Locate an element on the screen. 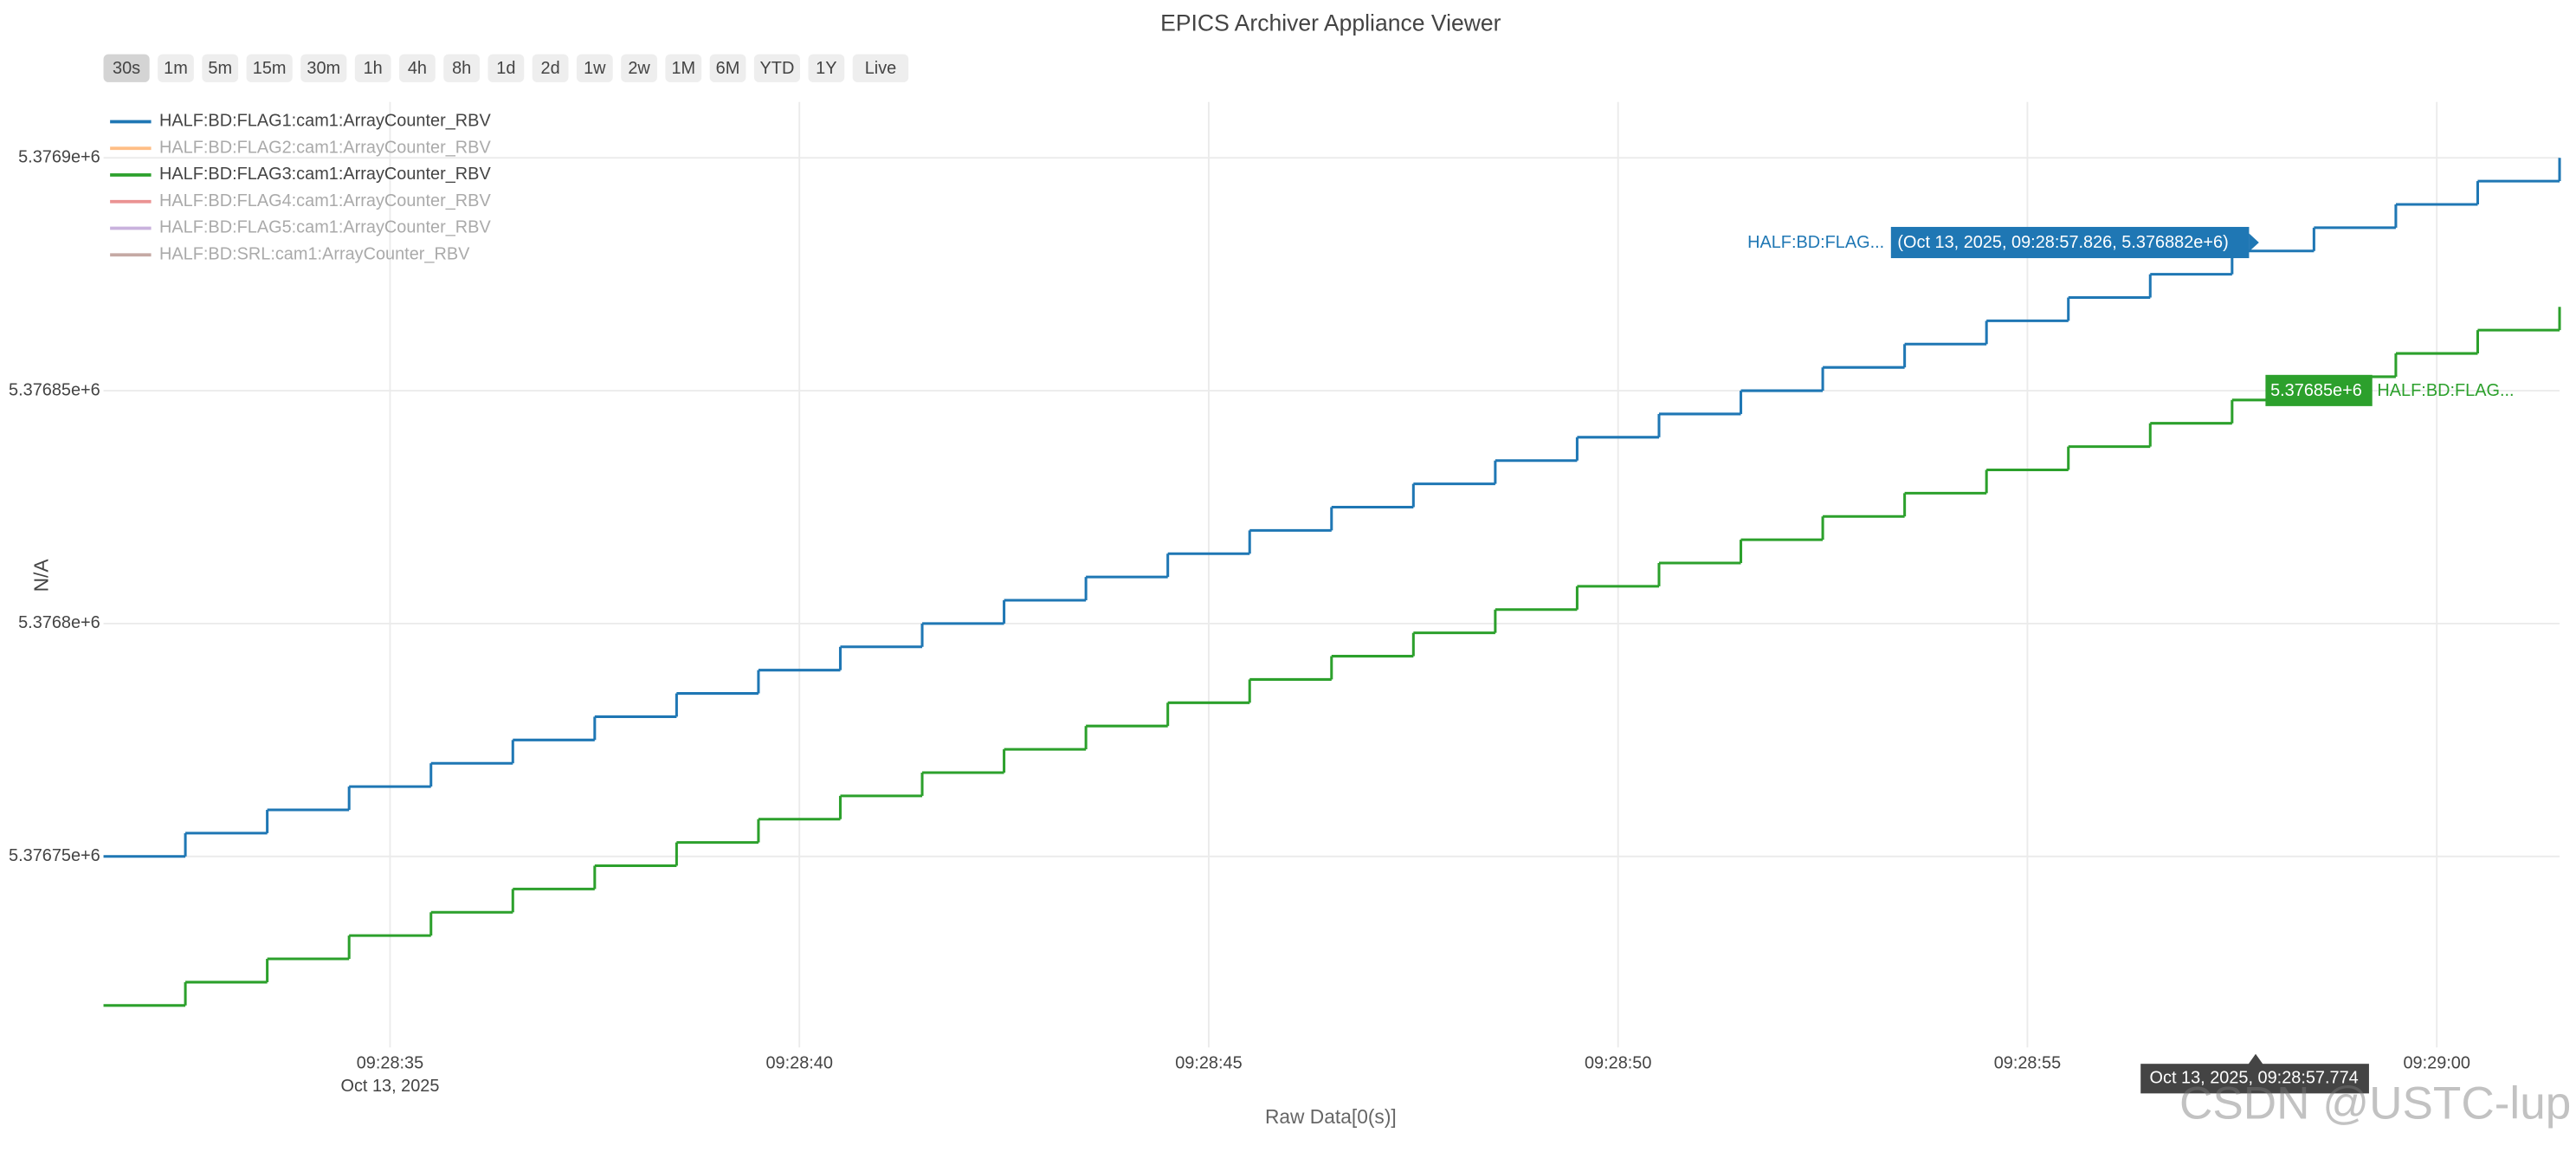  range-button-label: YTD is located at coordinates (777, 68).